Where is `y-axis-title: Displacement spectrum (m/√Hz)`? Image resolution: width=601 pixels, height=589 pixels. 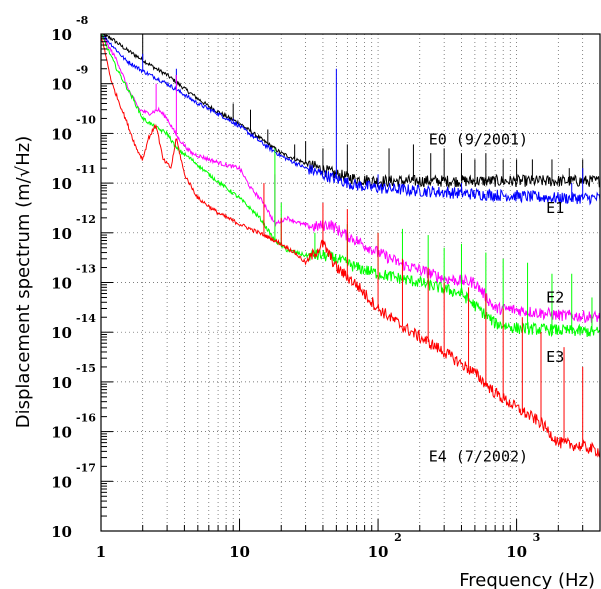
y-axis-title: Displacement spectrum (m/√Hz) is located at coordinates (23, 282).